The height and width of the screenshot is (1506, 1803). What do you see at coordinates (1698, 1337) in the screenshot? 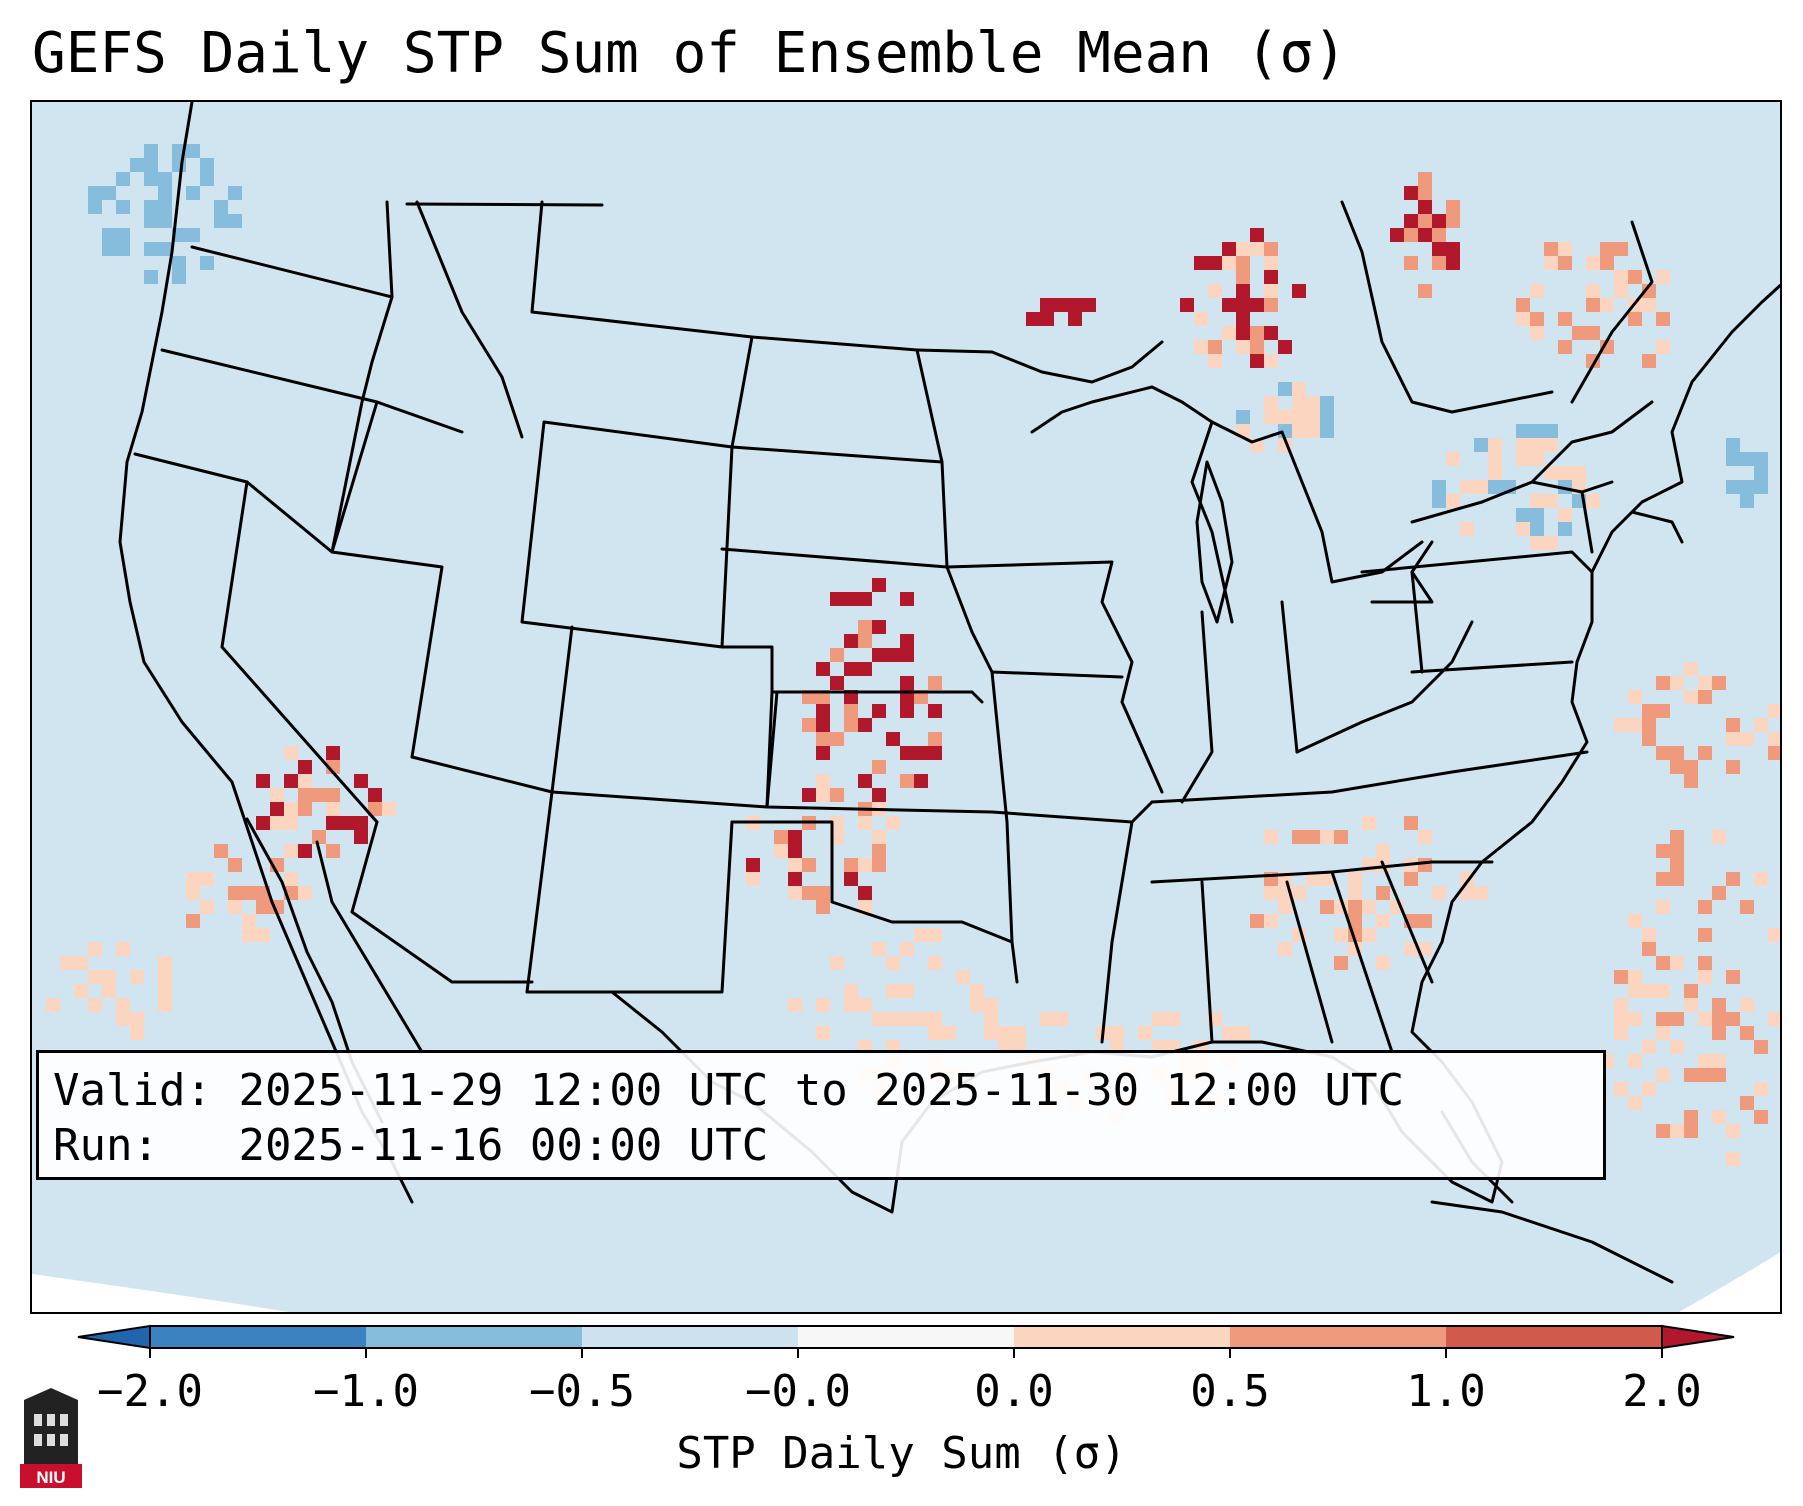
I see `colorbar-extend-high` at bounding box center [1698, 1337].